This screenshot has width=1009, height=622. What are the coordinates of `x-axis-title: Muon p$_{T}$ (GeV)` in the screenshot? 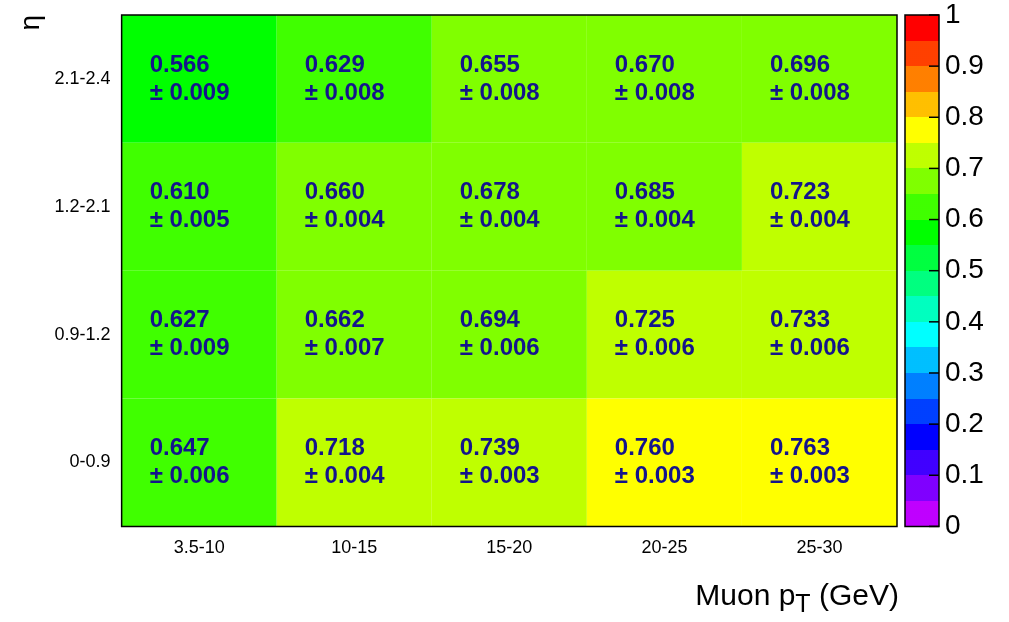 It's located at (797, 598).